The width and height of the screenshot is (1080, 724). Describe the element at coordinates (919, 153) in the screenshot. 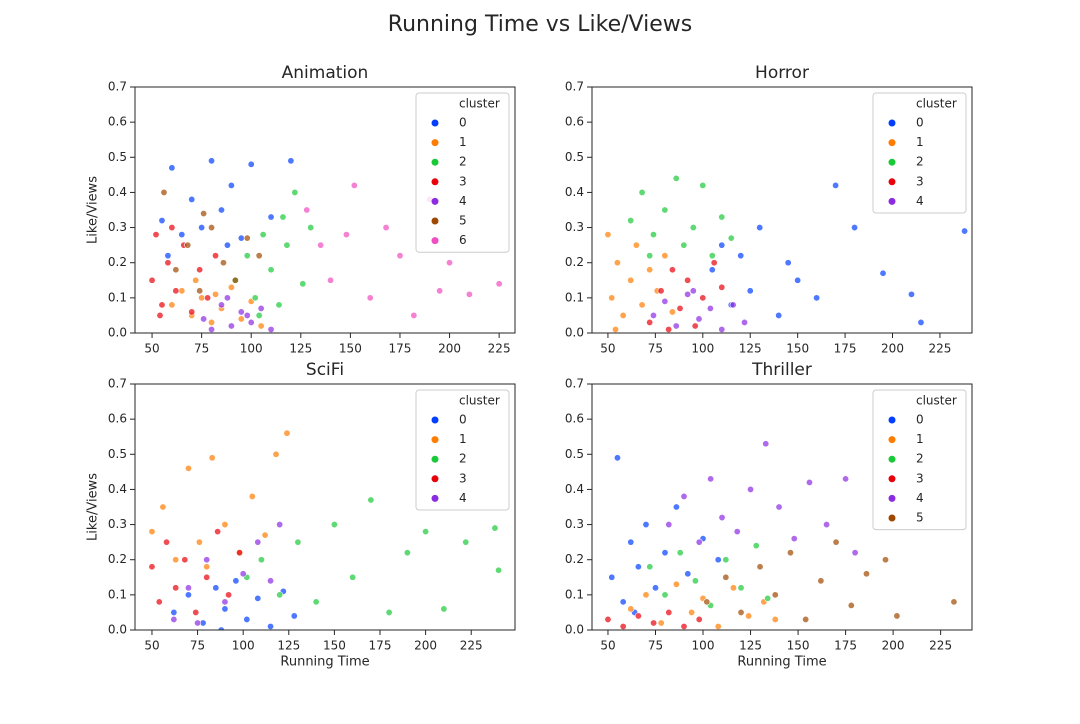

I see `legend: cluster 0 1 2 3 4` at that location.